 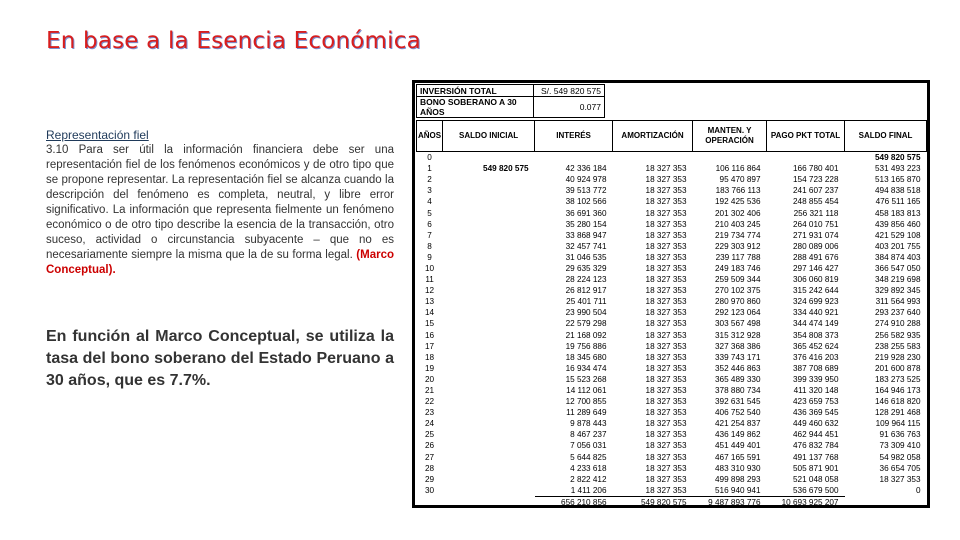 What do you see at coordinates (815, 302) in the screenshot?
I see `table-cell: 324 699 923` at bounding box center [815, 302].